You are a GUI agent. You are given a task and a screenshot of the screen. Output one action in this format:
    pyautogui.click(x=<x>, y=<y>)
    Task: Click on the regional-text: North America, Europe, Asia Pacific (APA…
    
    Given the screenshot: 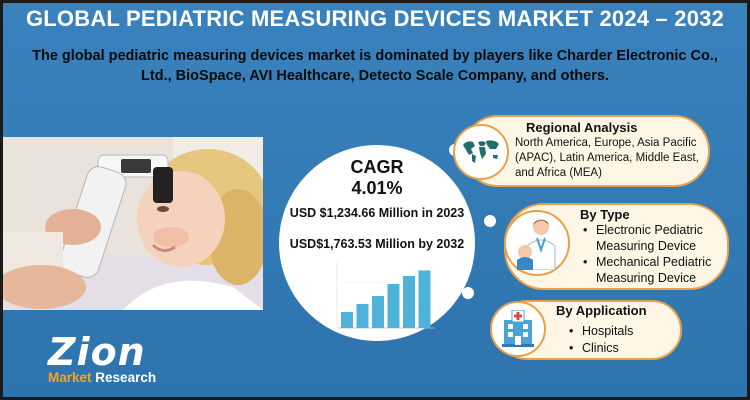 What is the action you would take?
    pyautogui.click(x=607, y=158)
    